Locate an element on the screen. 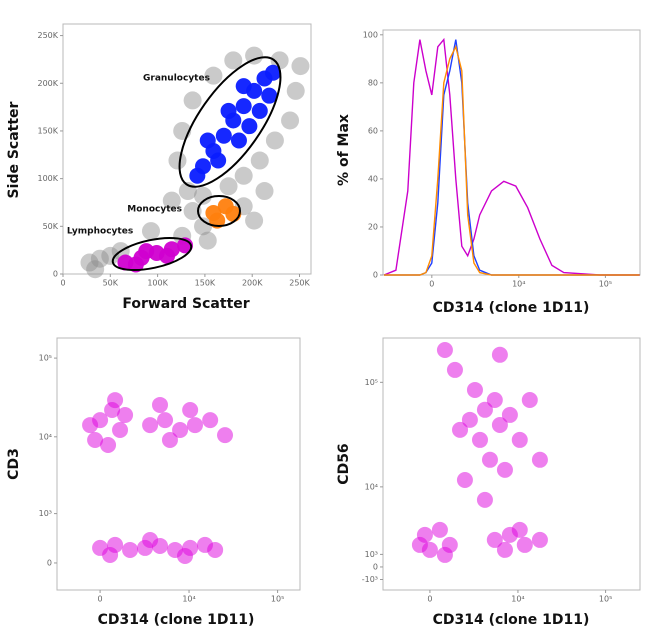  y-tick-label: 80 is located at coordinates (373, 82).